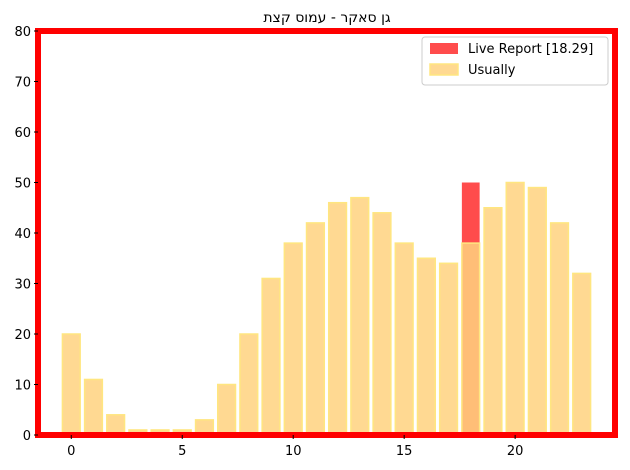  I want to click on legend-label-live: Live Report [18.29], so click(530, 49).